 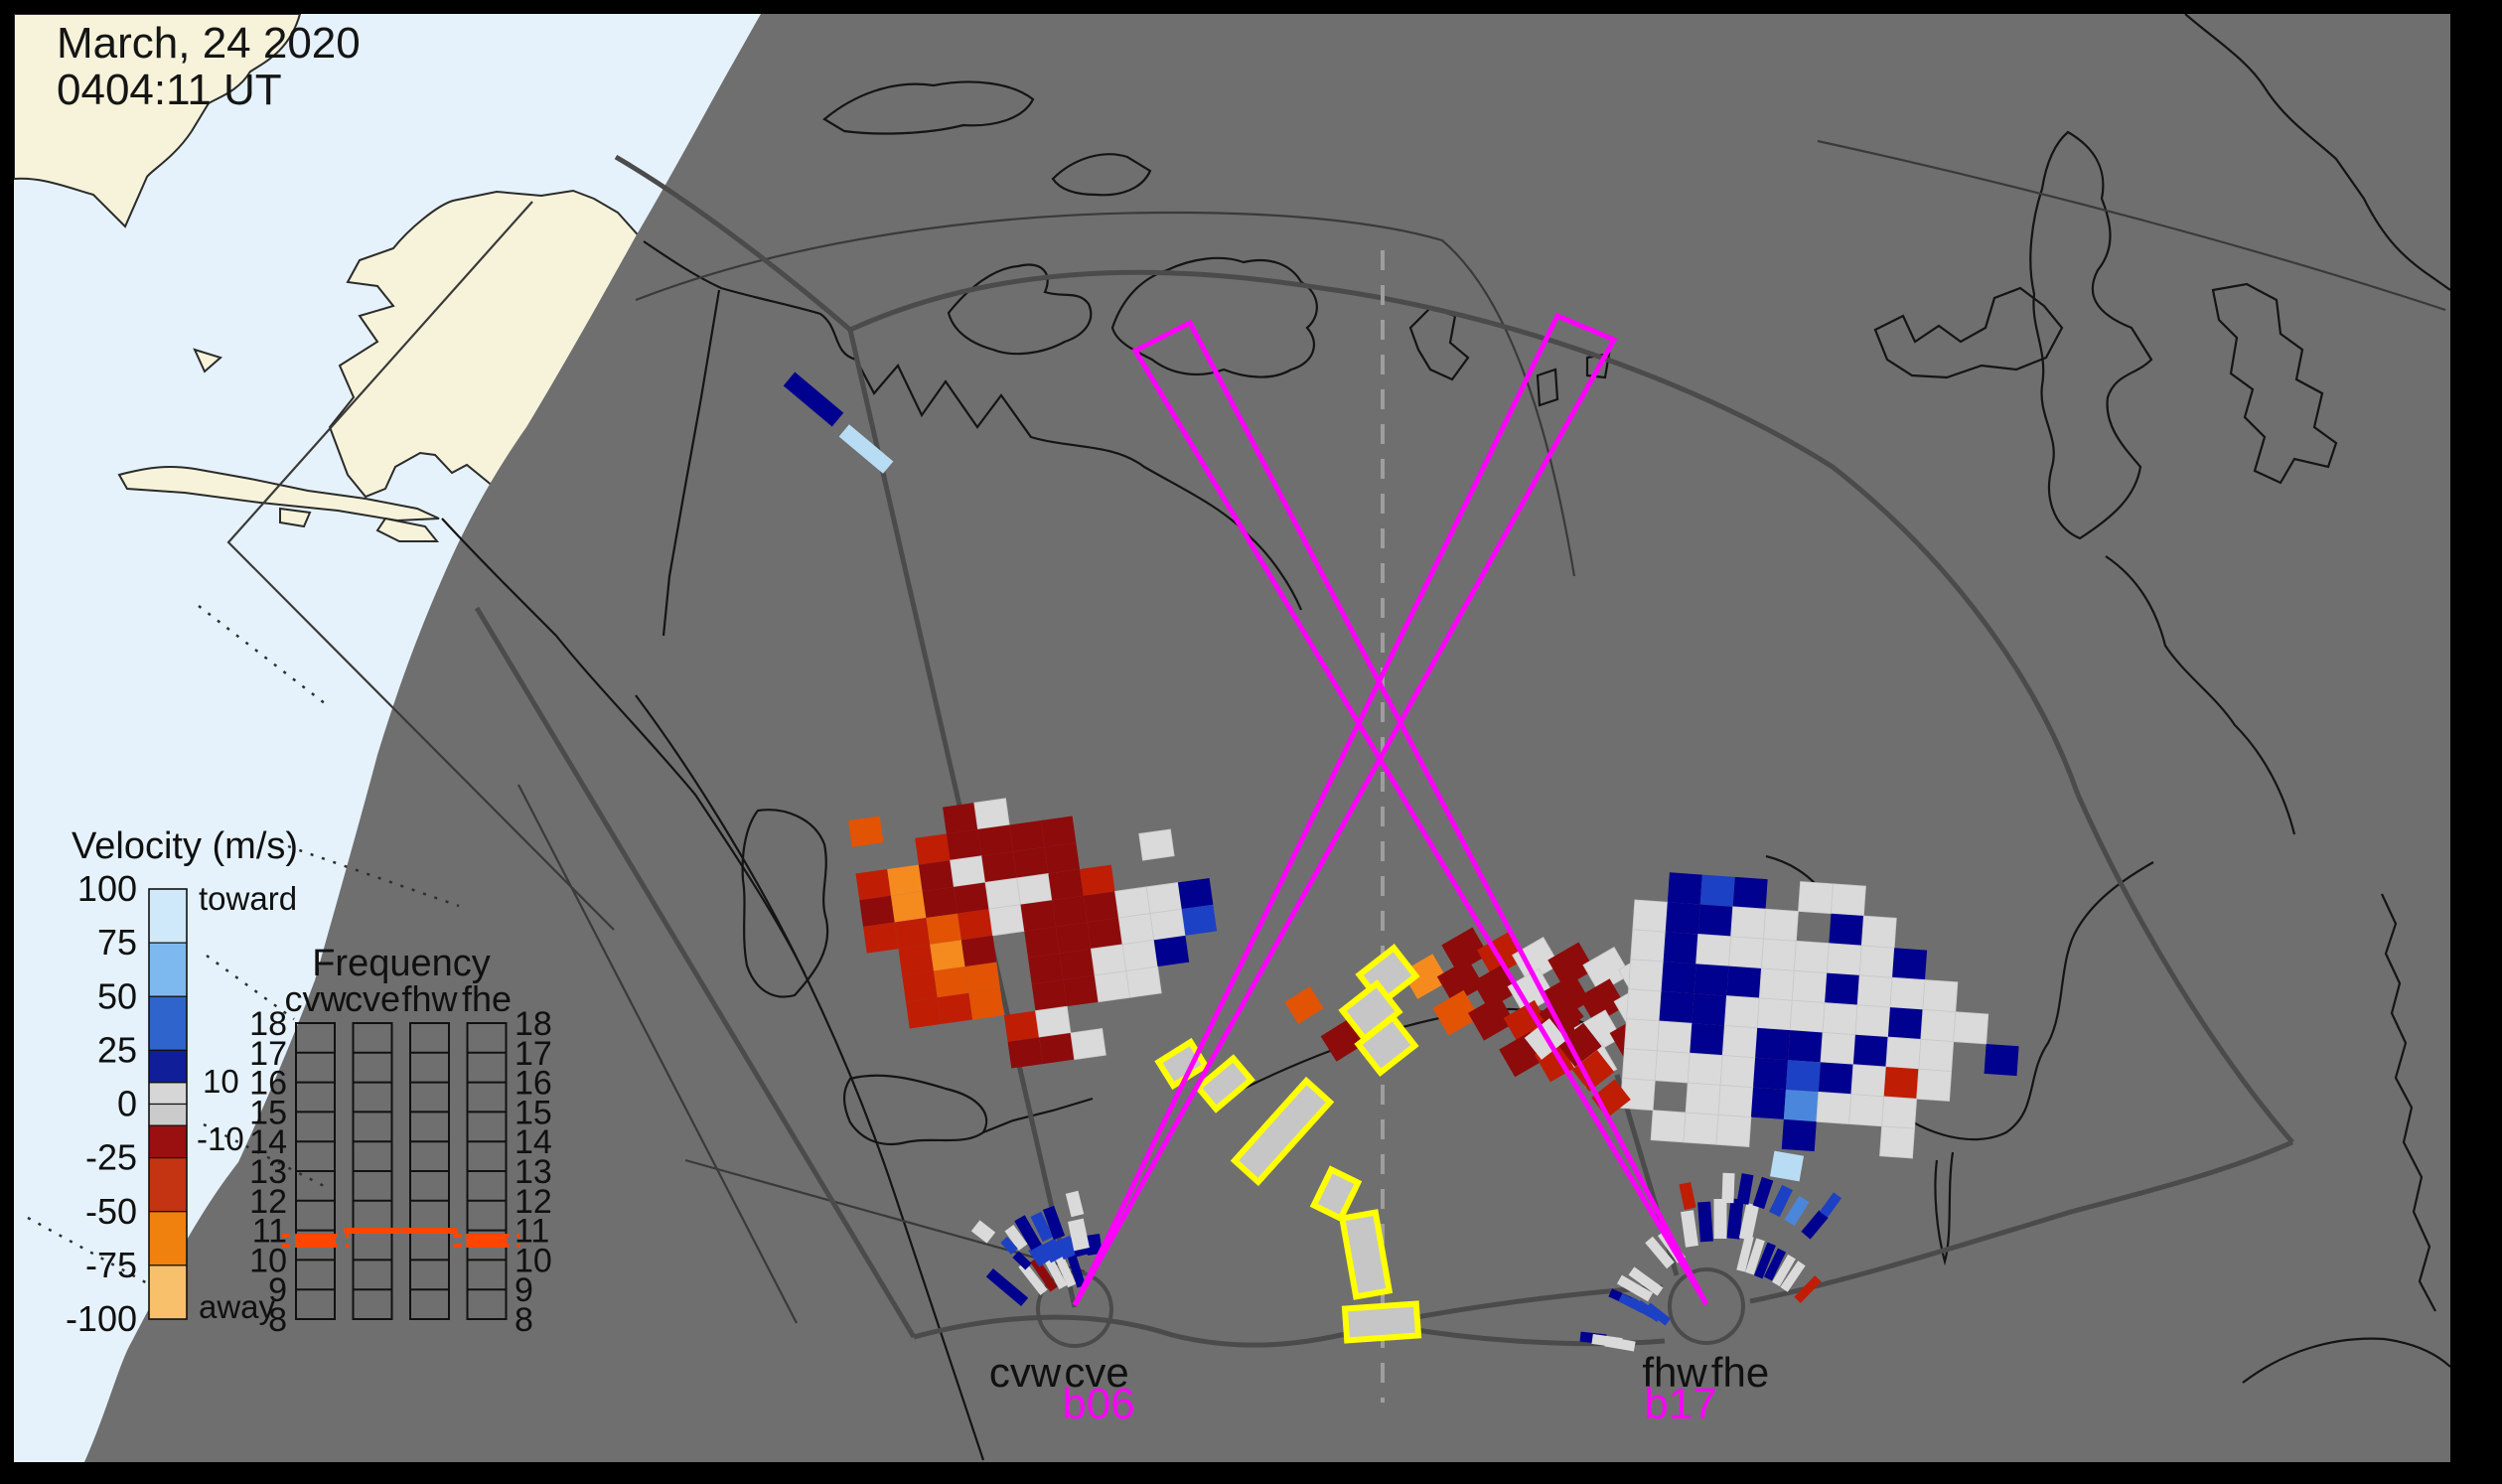 I want to click on frequency-scale: 8, so click(x=277, y=1320).